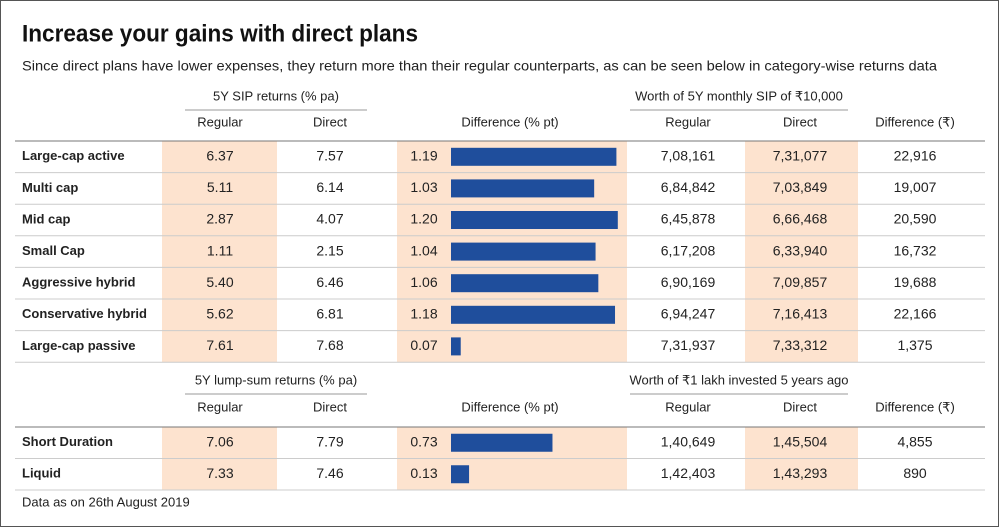  I want to click on difference-value: 1.04, so click(423, 250).